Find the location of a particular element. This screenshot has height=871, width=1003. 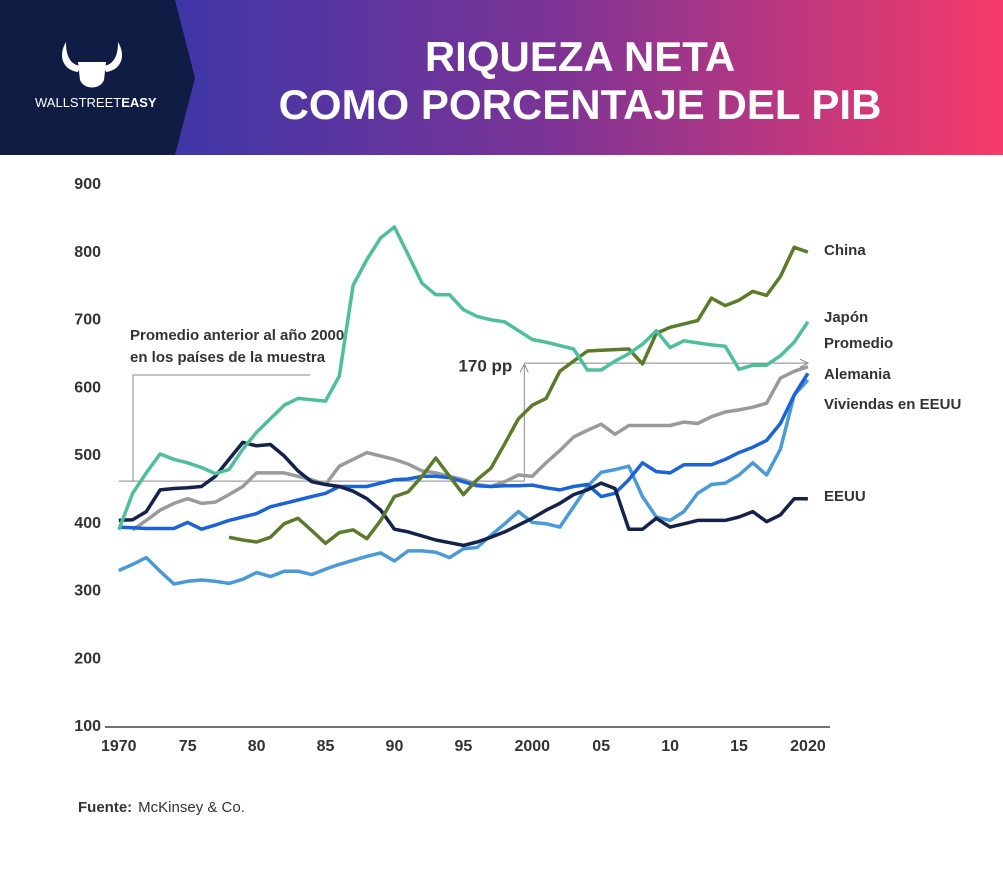

x-tick-label: 10 is located at coordinates (670, 746).